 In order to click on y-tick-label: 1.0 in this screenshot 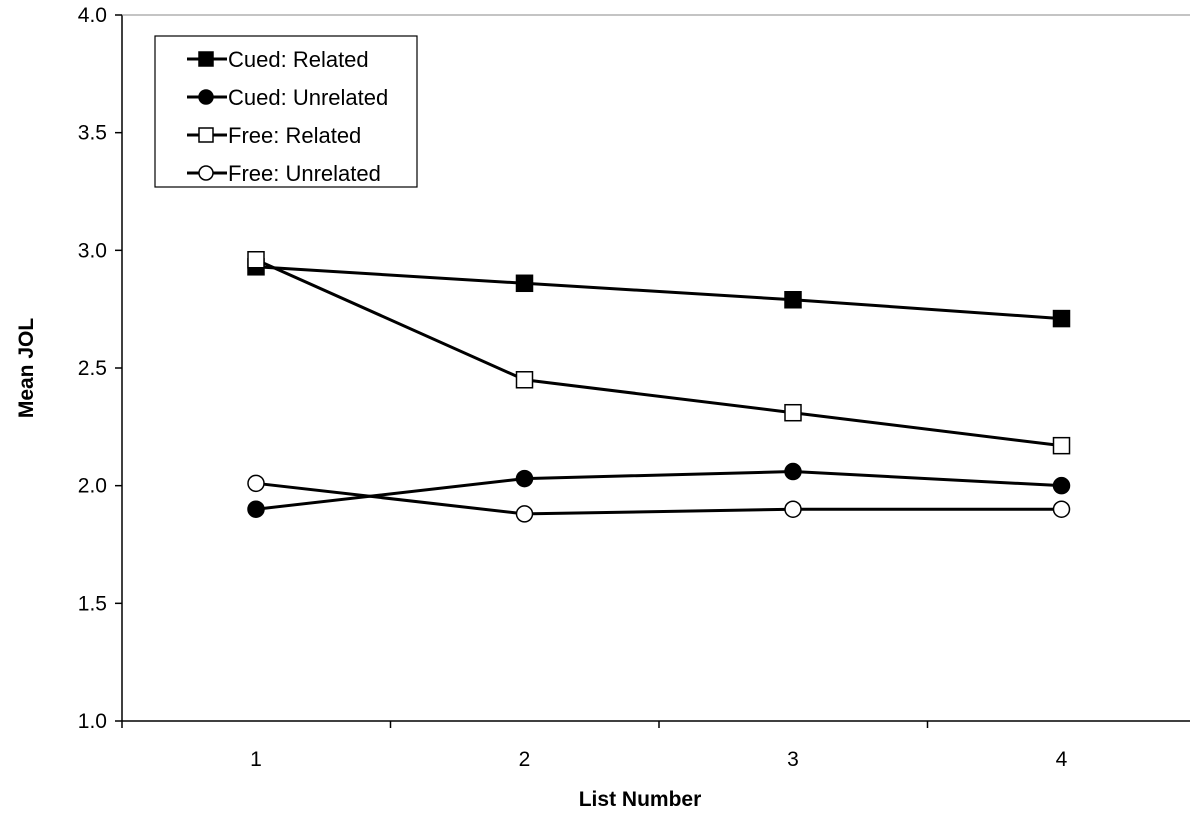, I will do `click(92, 721)`.